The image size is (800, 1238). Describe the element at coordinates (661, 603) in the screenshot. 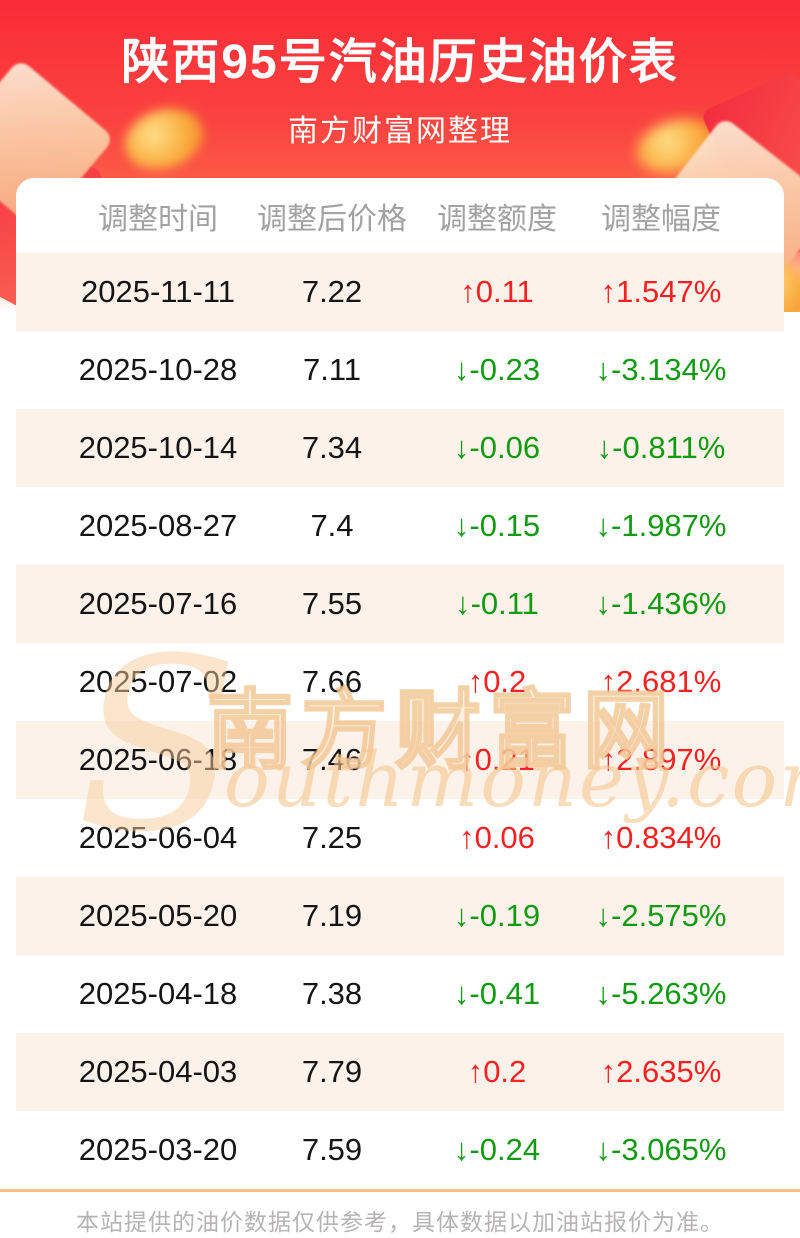

I see `cell-rate: ↓-1.436%` at that location.